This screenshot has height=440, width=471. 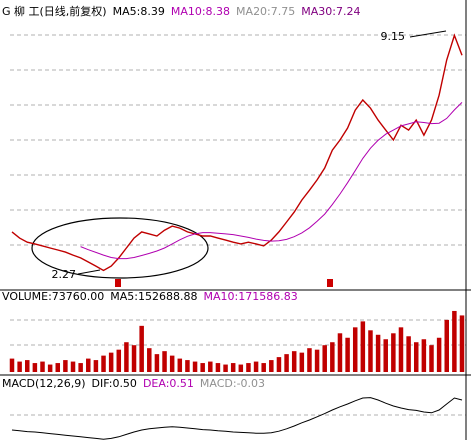 I want to click on indicator-label: MA20:7.75, so click(x=265, y=11).